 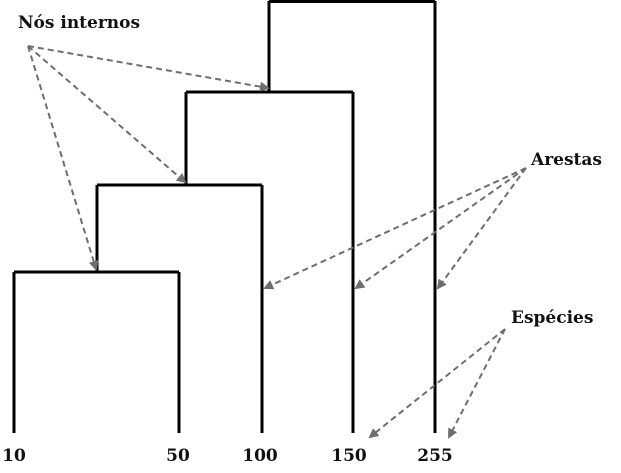 What do you see at coordinates (260, 456) in the screenshot?
I see `species-label-100: 100` at bounding box center [260, 456].